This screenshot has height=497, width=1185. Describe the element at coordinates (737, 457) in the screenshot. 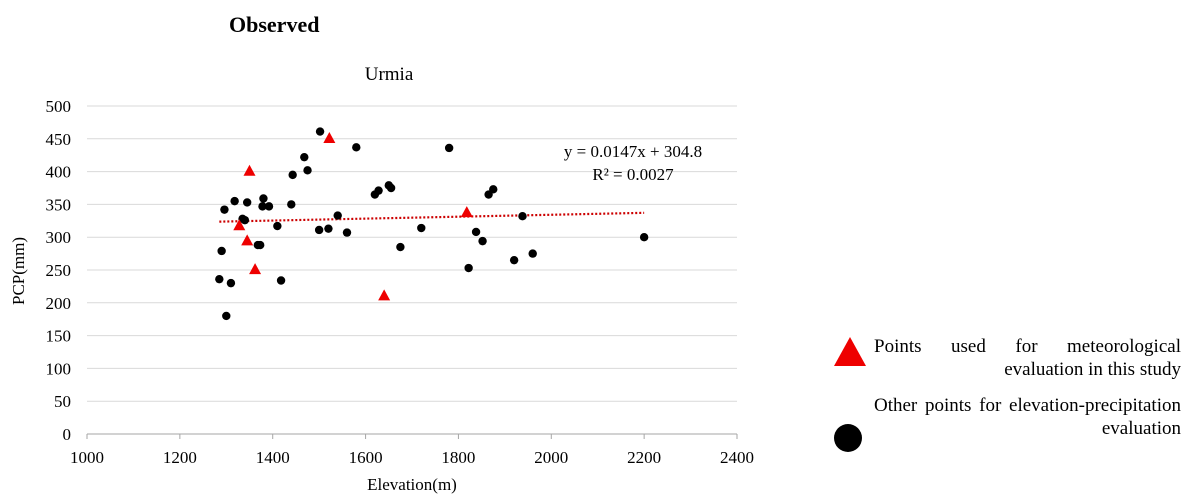

I see `x-tick-label: 2400` at that location.